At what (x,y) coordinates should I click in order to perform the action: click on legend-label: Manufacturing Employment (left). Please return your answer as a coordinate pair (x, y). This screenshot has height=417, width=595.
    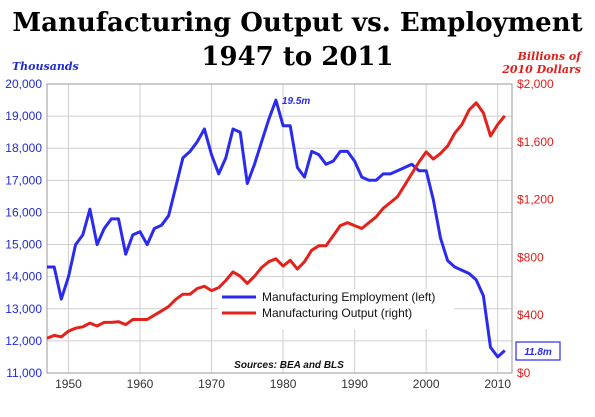
    Looking at the image, I should click on (348, 297).